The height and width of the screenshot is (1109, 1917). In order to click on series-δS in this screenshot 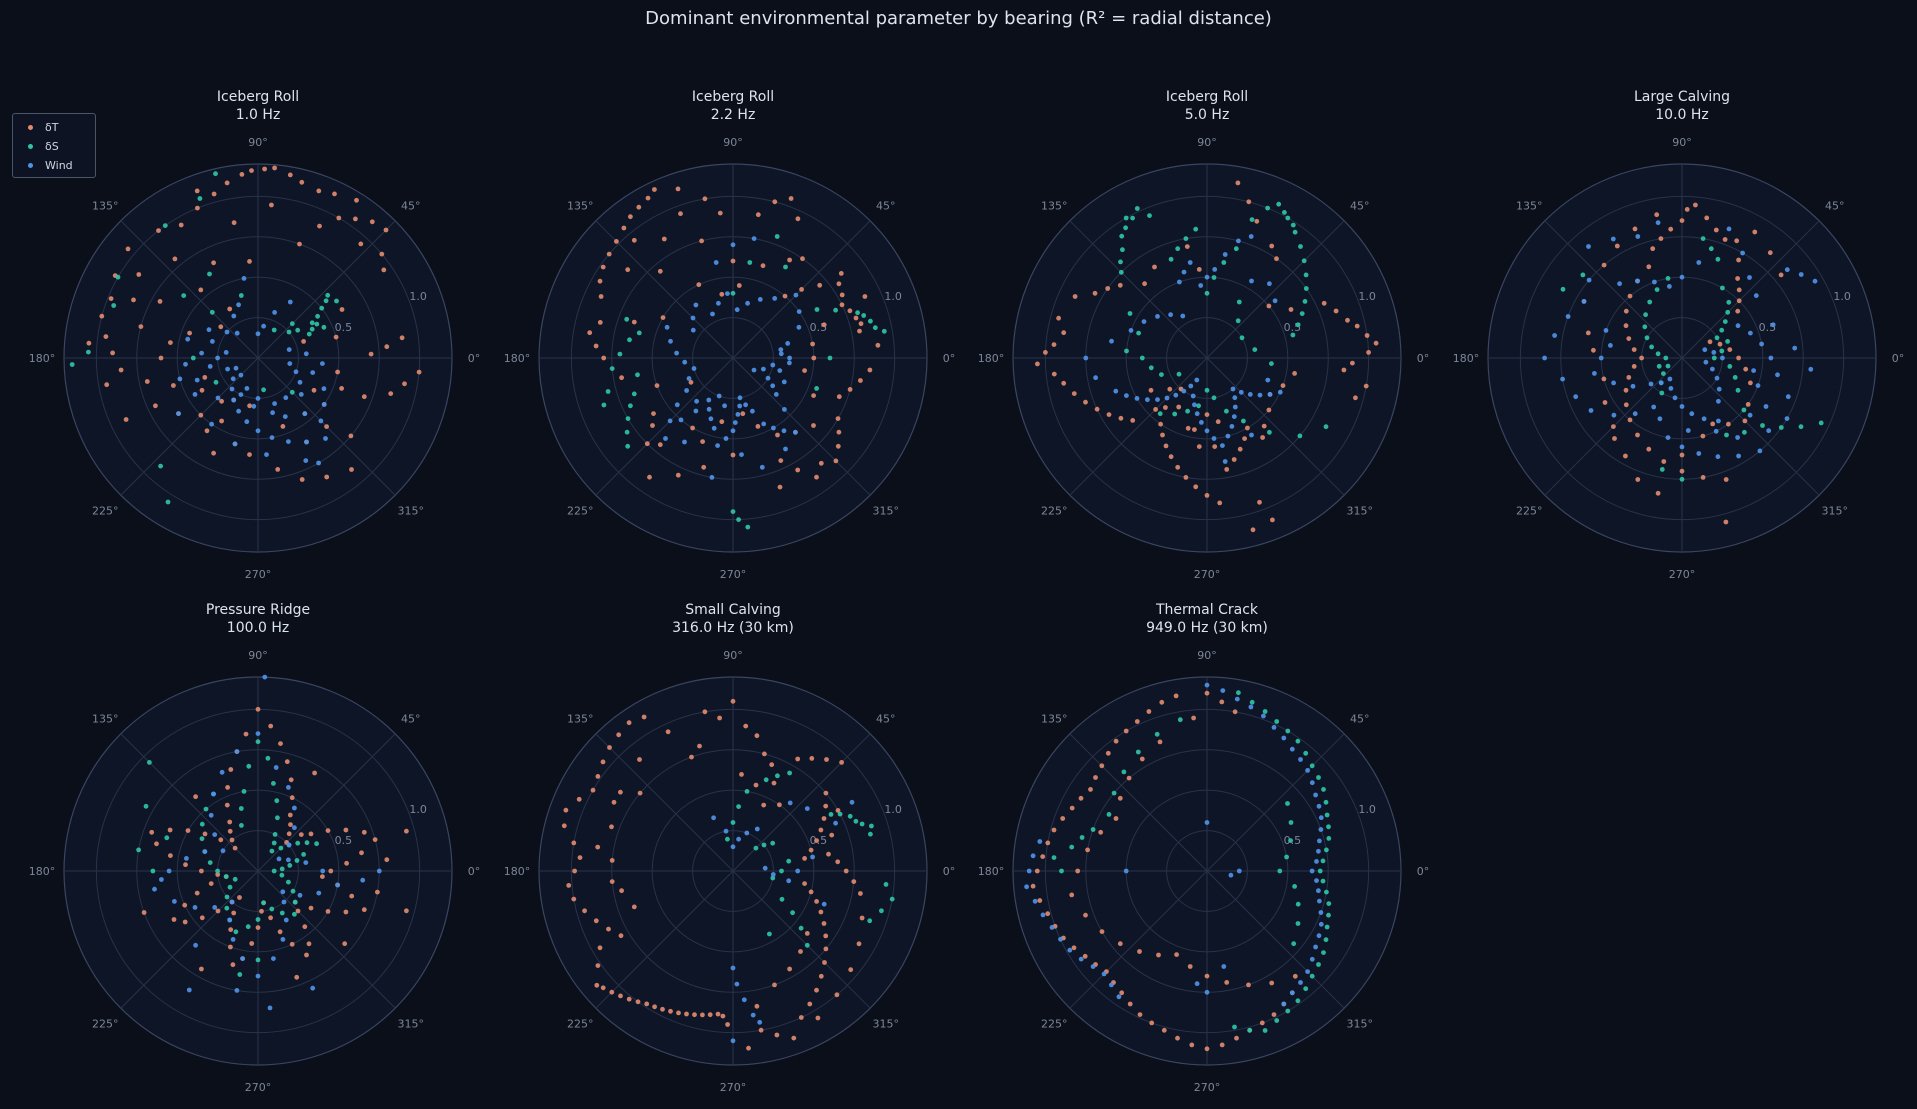, I will do `click(1223, 320)`.